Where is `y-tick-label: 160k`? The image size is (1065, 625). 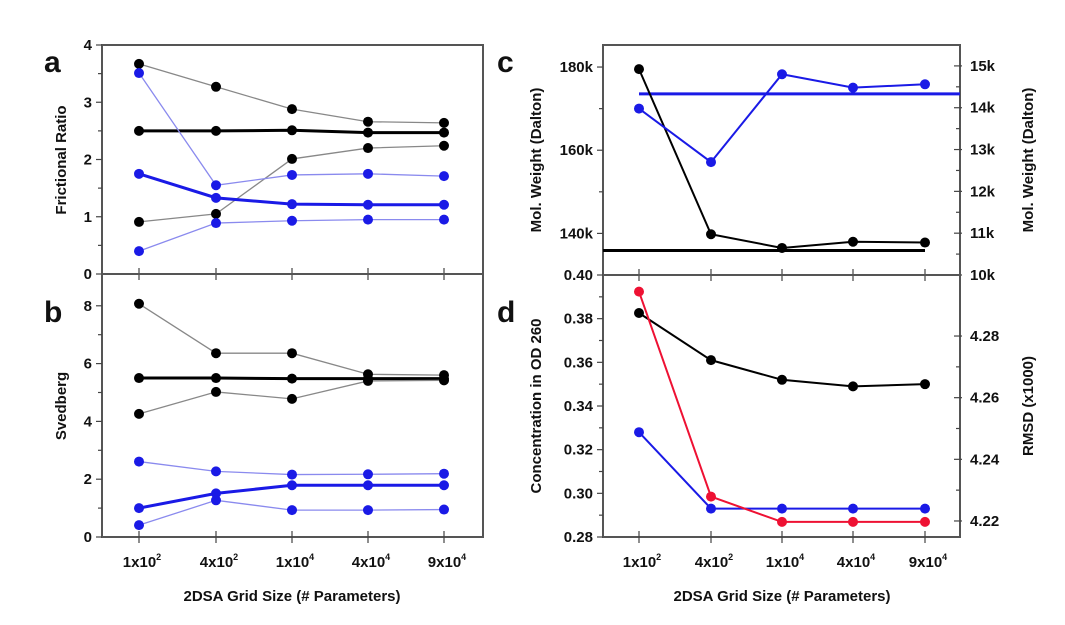
y-tick-label: 160k is located at coordinates (577, 150).